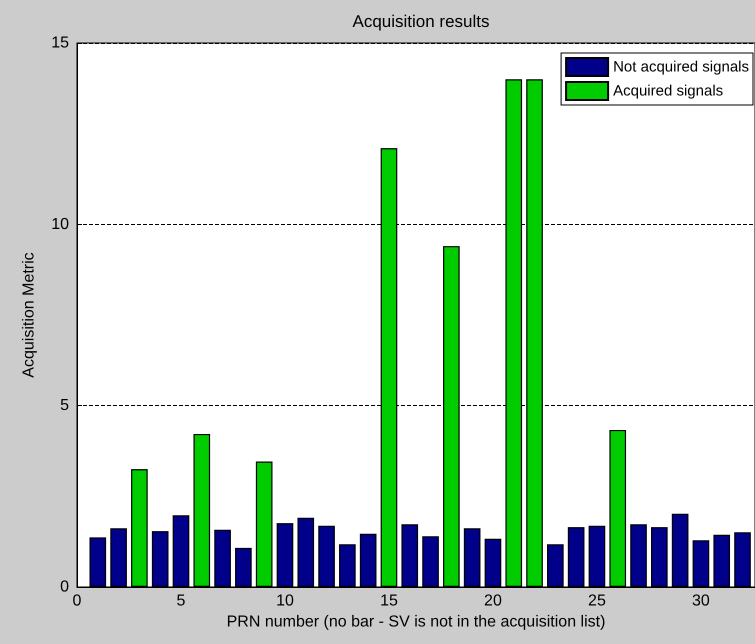 The image size is (755, 644). I want to click on x-tick-label: 10, so click(285, 601).